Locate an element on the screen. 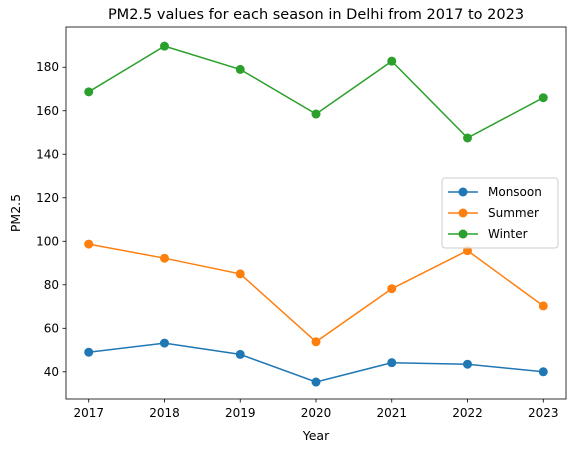 This screenshot has width=571, height=453. y-tick-label: 140 is located at coordinates (47, 154).